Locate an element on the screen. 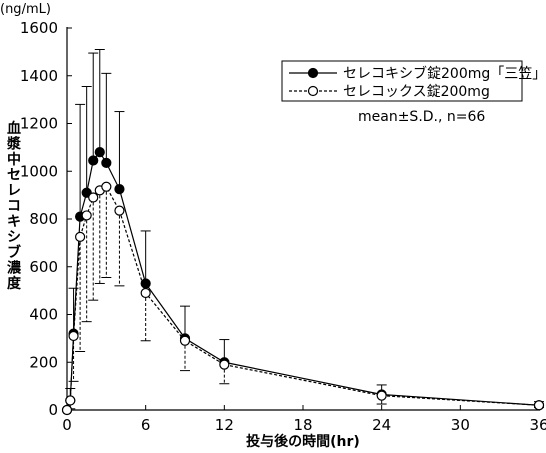  y-tick-label: 0 is located at coordinates (53, 410).